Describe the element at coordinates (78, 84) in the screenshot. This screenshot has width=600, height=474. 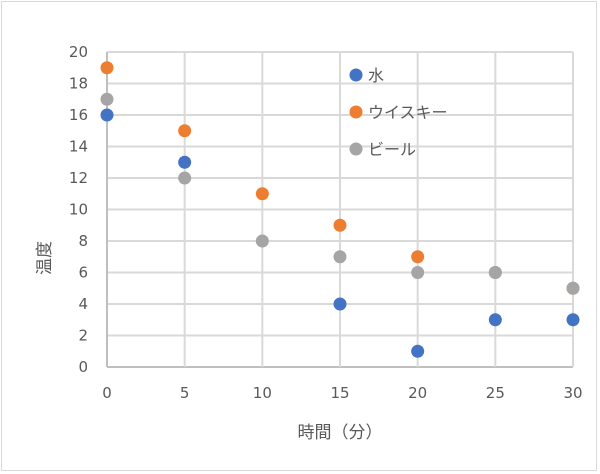
I see `y-tick-label: 18` at that location.